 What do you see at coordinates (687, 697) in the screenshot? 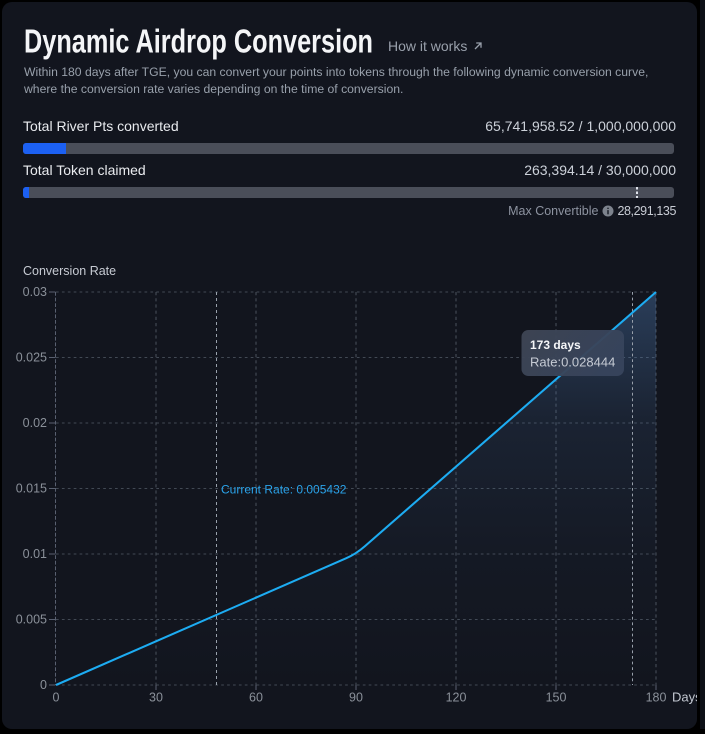
I see `svg-text: Days` at bounding box center [687, 697].